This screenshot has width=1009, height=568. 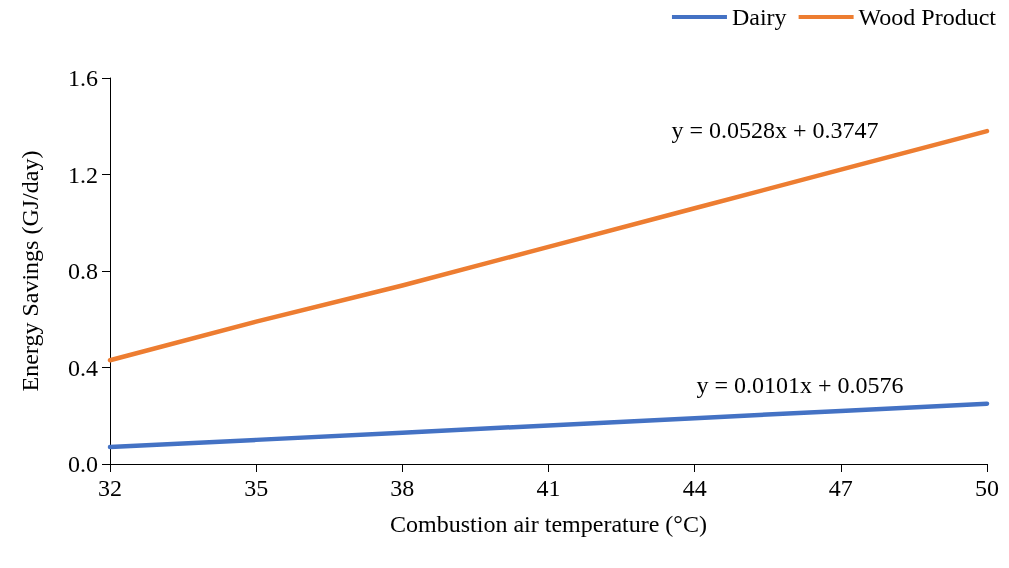 I want to click on x-tick-label: 41, so click(x=548, y=488).